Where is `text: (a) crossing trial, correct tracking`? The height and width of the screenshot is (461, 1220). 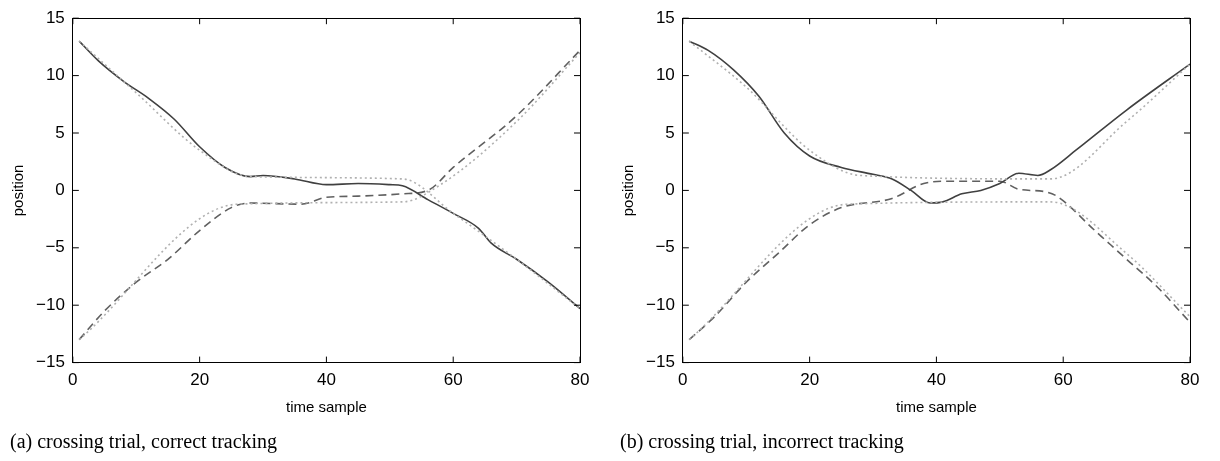 text: (a) crossing trial, correct tracking is located at coordinates (144, 442).